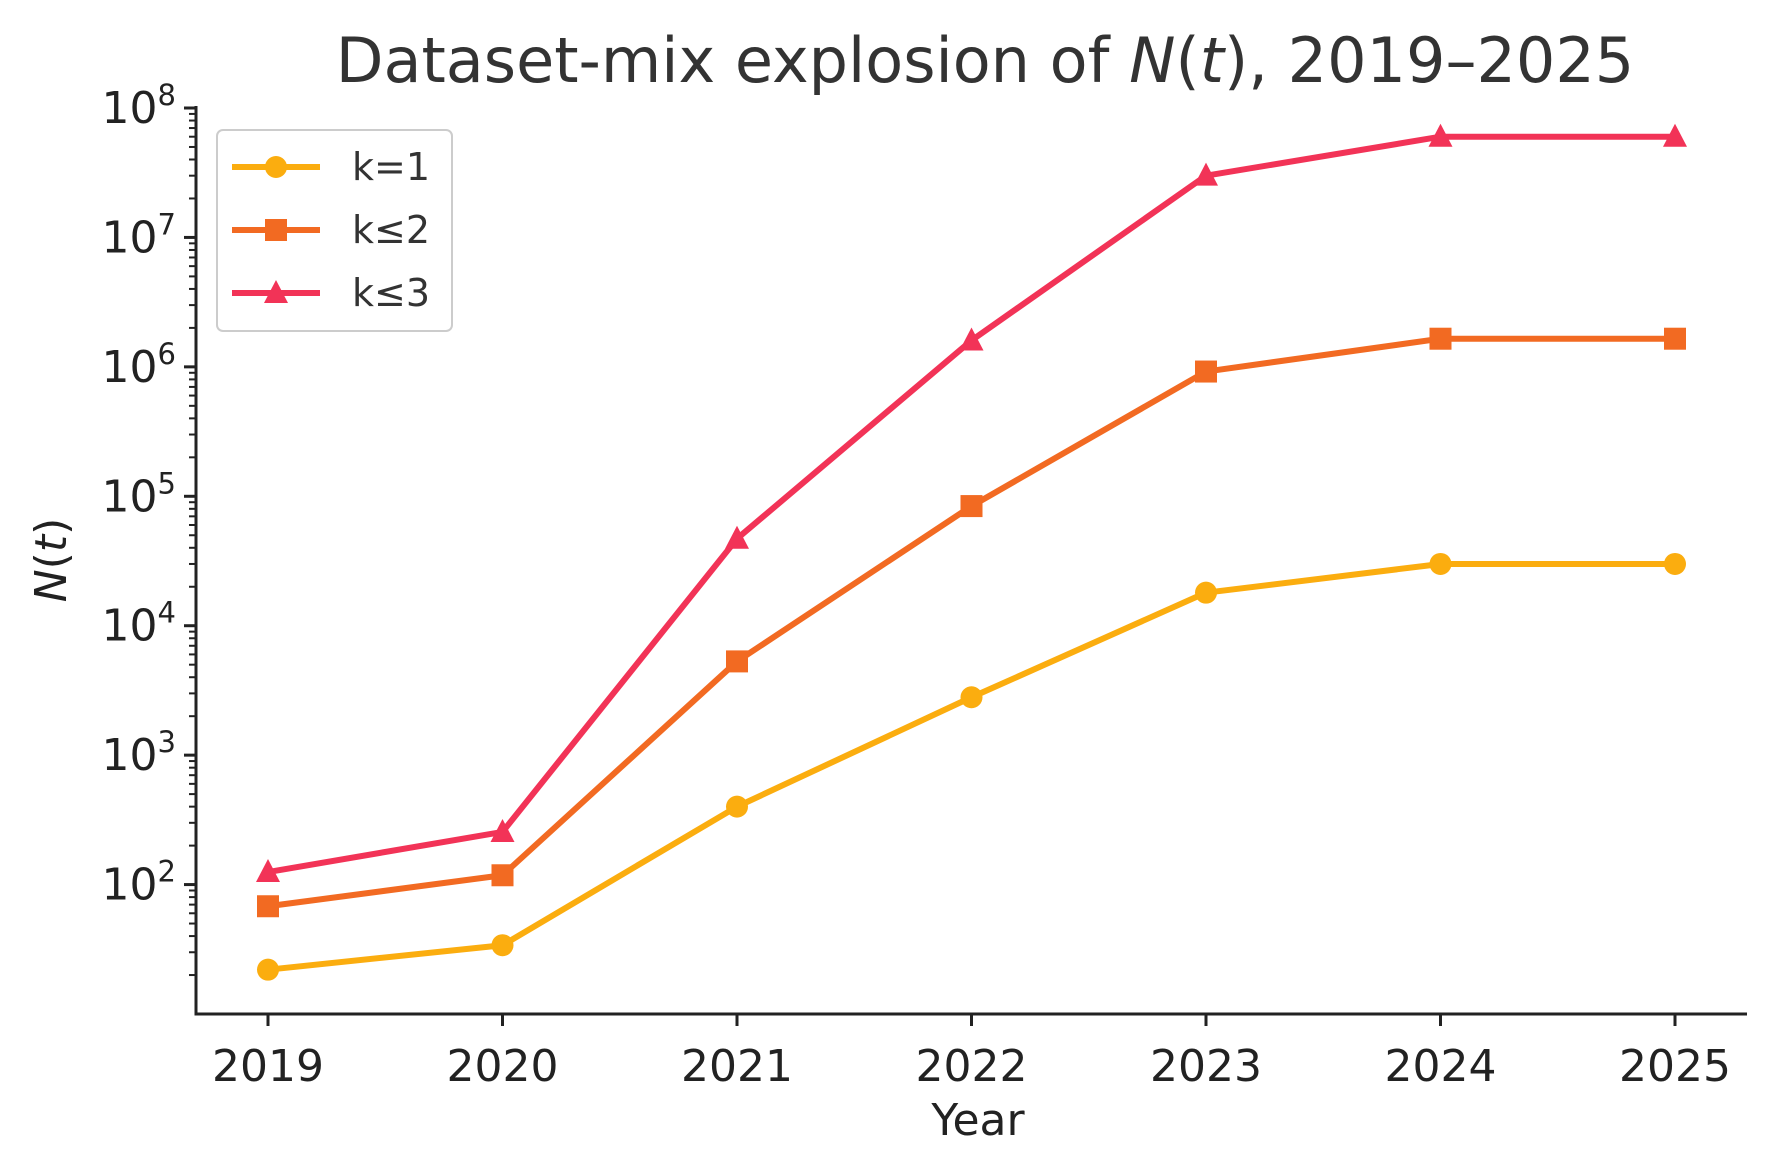 The width and height of the screenshot is (1769, 1170). What do you see at coordinates (391, 293) in the screenshot?
I see `legend-label: k≤3` at bounding box center [391, 293].